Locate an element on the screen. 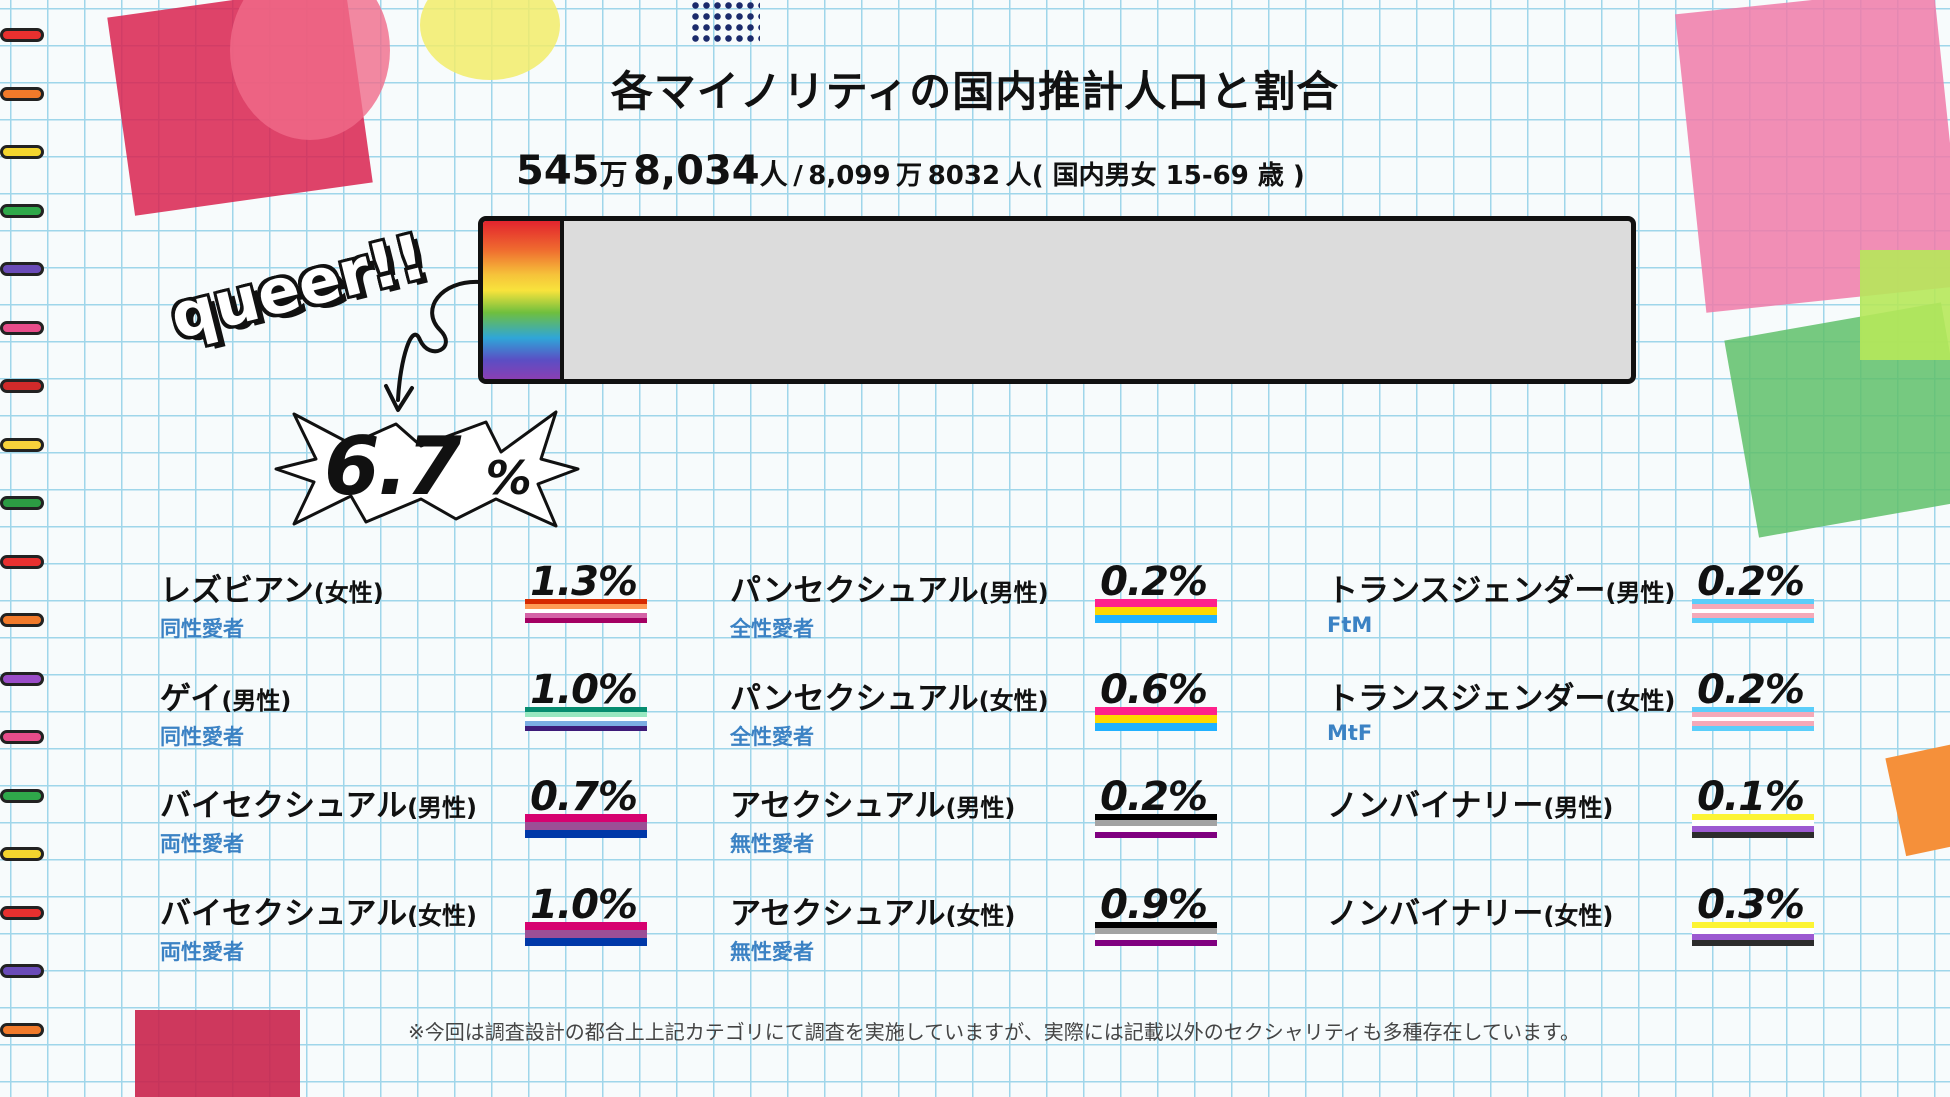  decor-pink-fan is located at coordinates (310, 70).